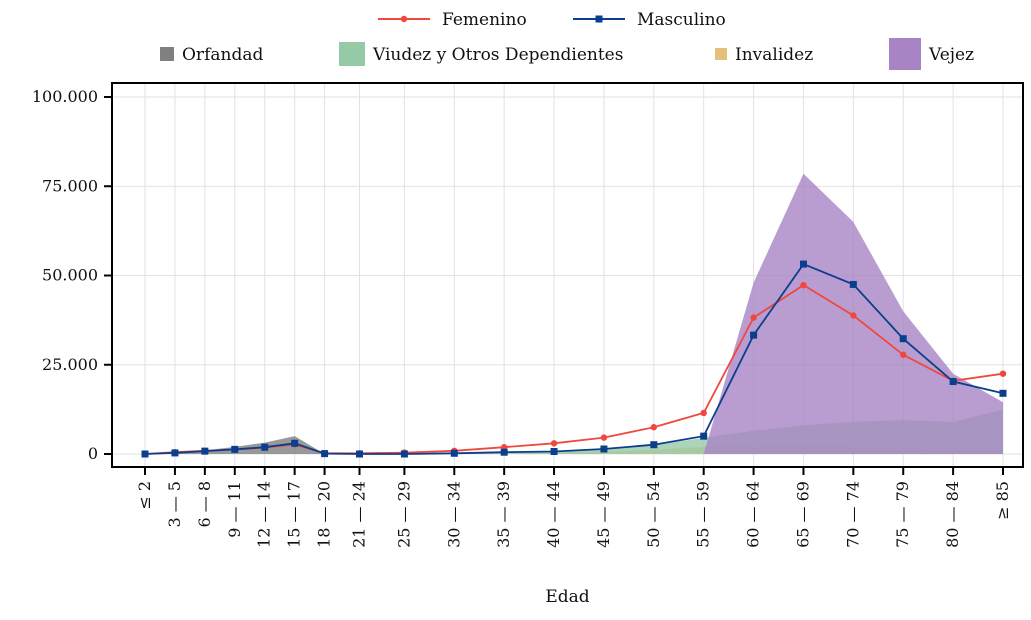 The image size is (1031, 620). I want to click on x-tick-label: 40 — 44, so click(553, 514).